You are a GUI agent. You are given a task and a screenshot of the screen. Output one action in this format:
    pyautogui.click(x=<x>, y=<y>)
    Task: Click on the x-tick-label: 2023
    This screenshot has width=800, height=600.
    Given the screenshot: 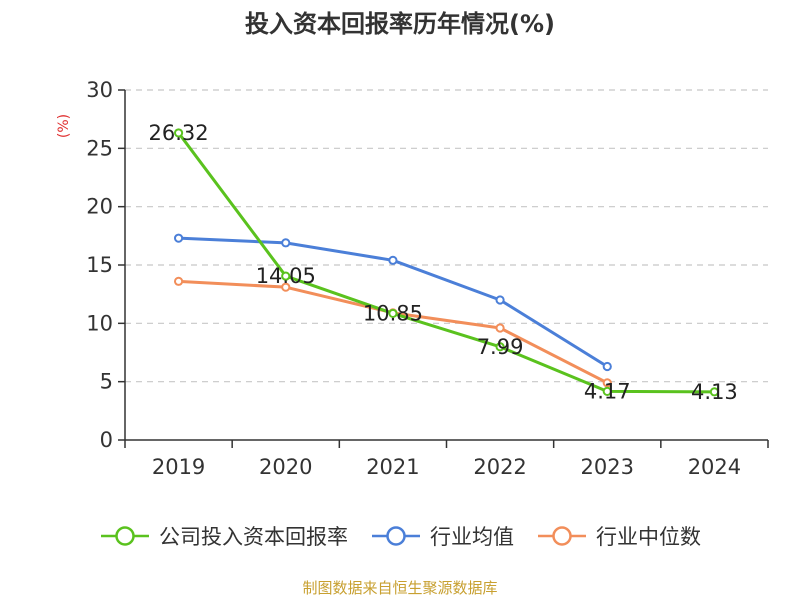 What is the action you would take?
    pyautogui.click(x=607, y=467)
    